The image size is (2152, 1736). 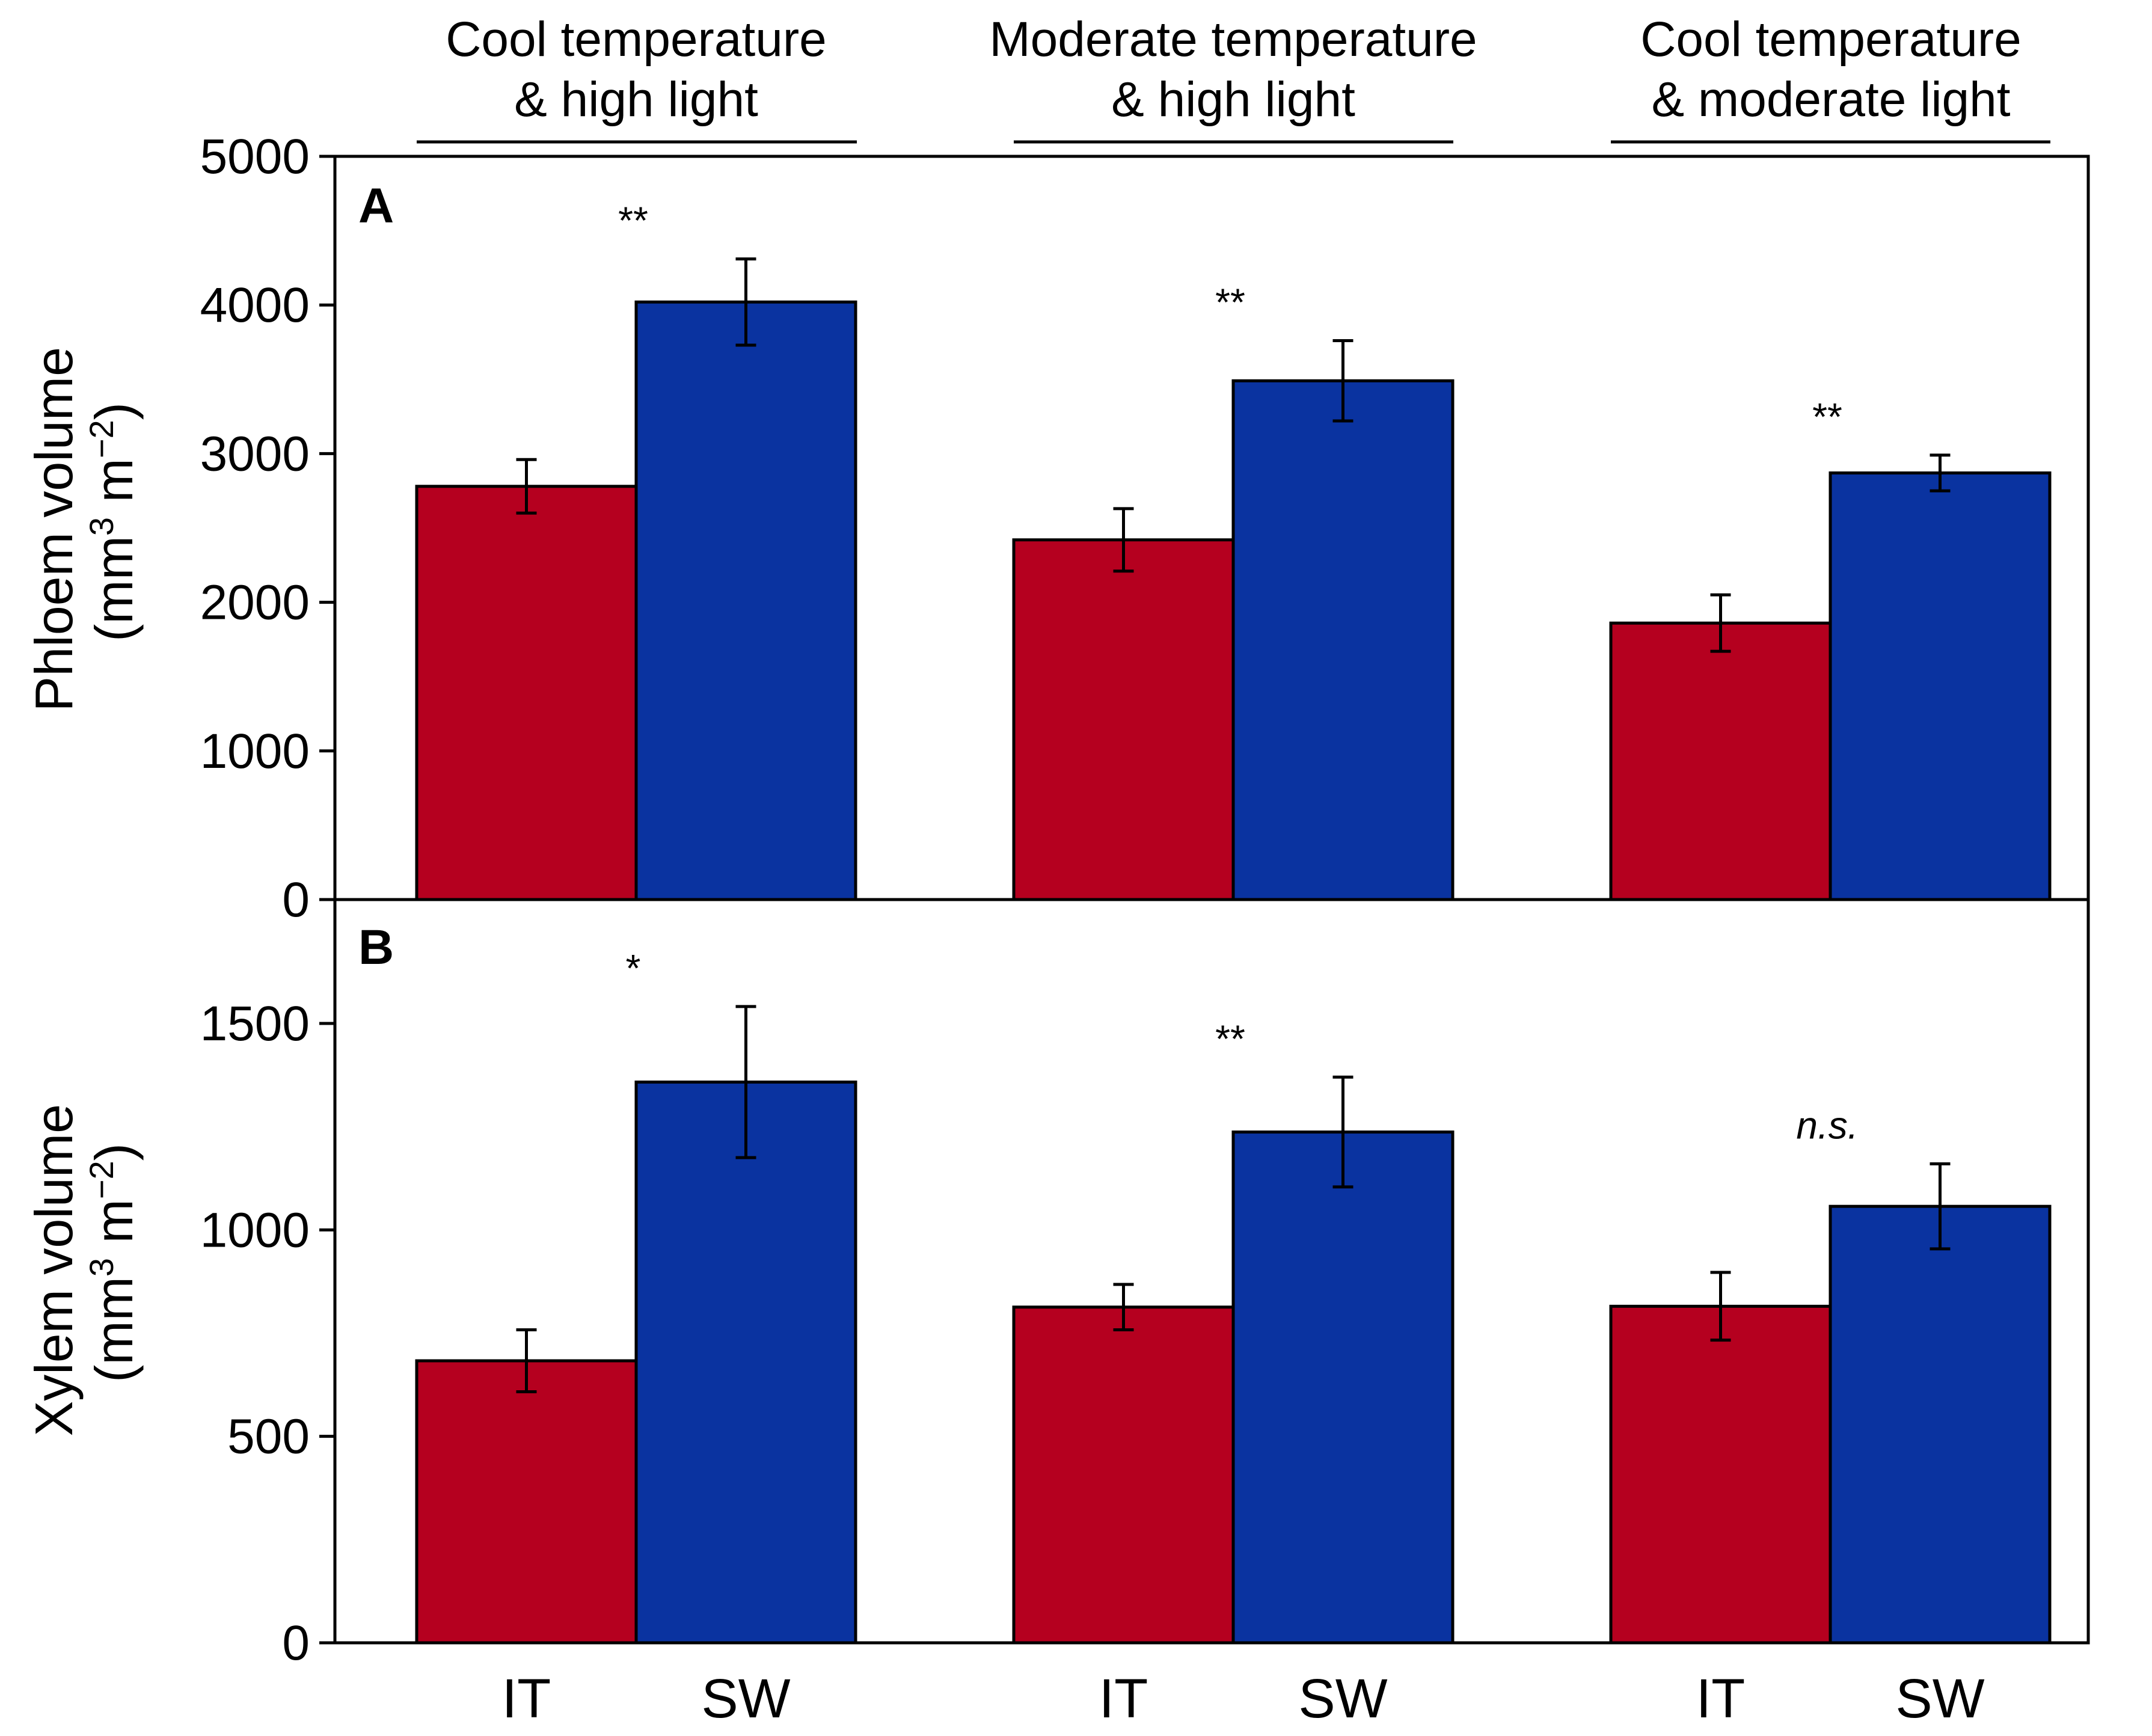 What do you see at coordinates (54, 529) in the screenshot?
I see `panel-a-ylabel-line1: Phloem volume` at bounding box center [54, 529].